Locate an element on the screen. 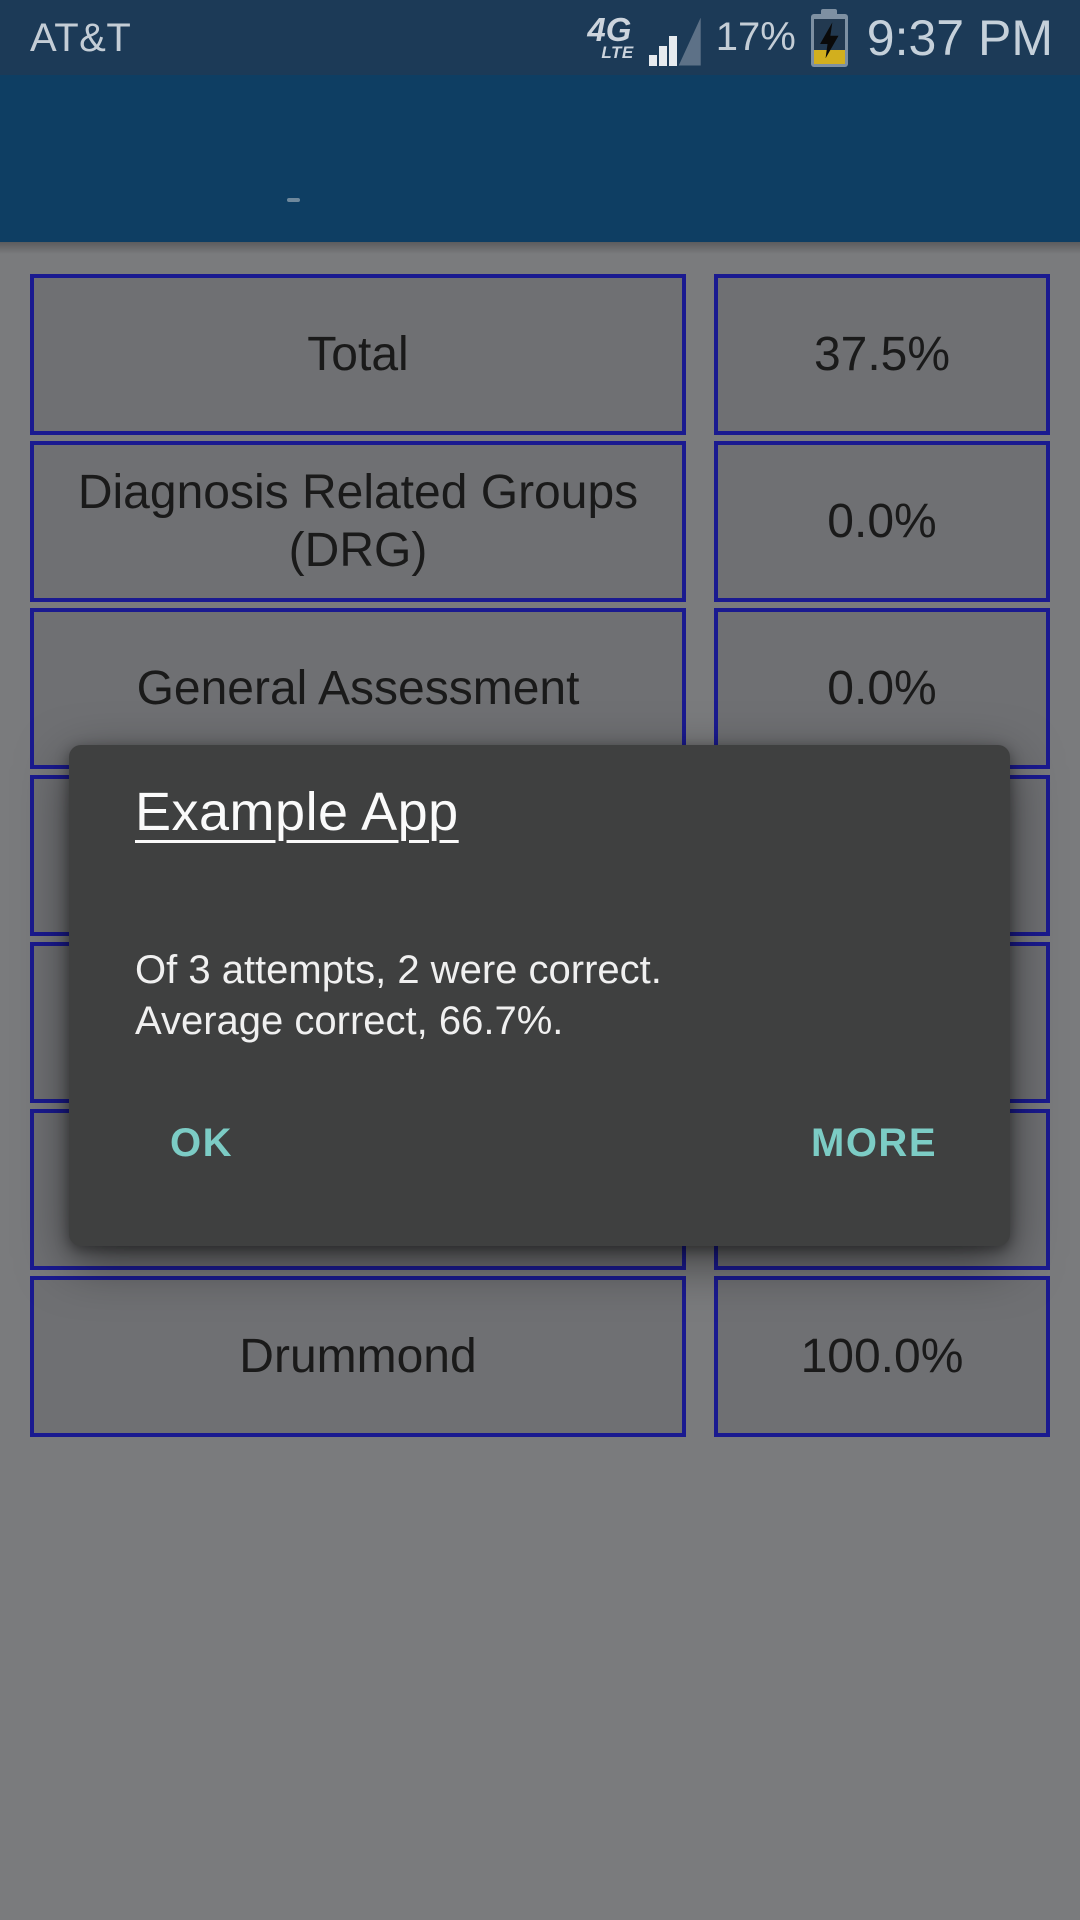  dialog-title: Example App is located at coordinates (297, 812).